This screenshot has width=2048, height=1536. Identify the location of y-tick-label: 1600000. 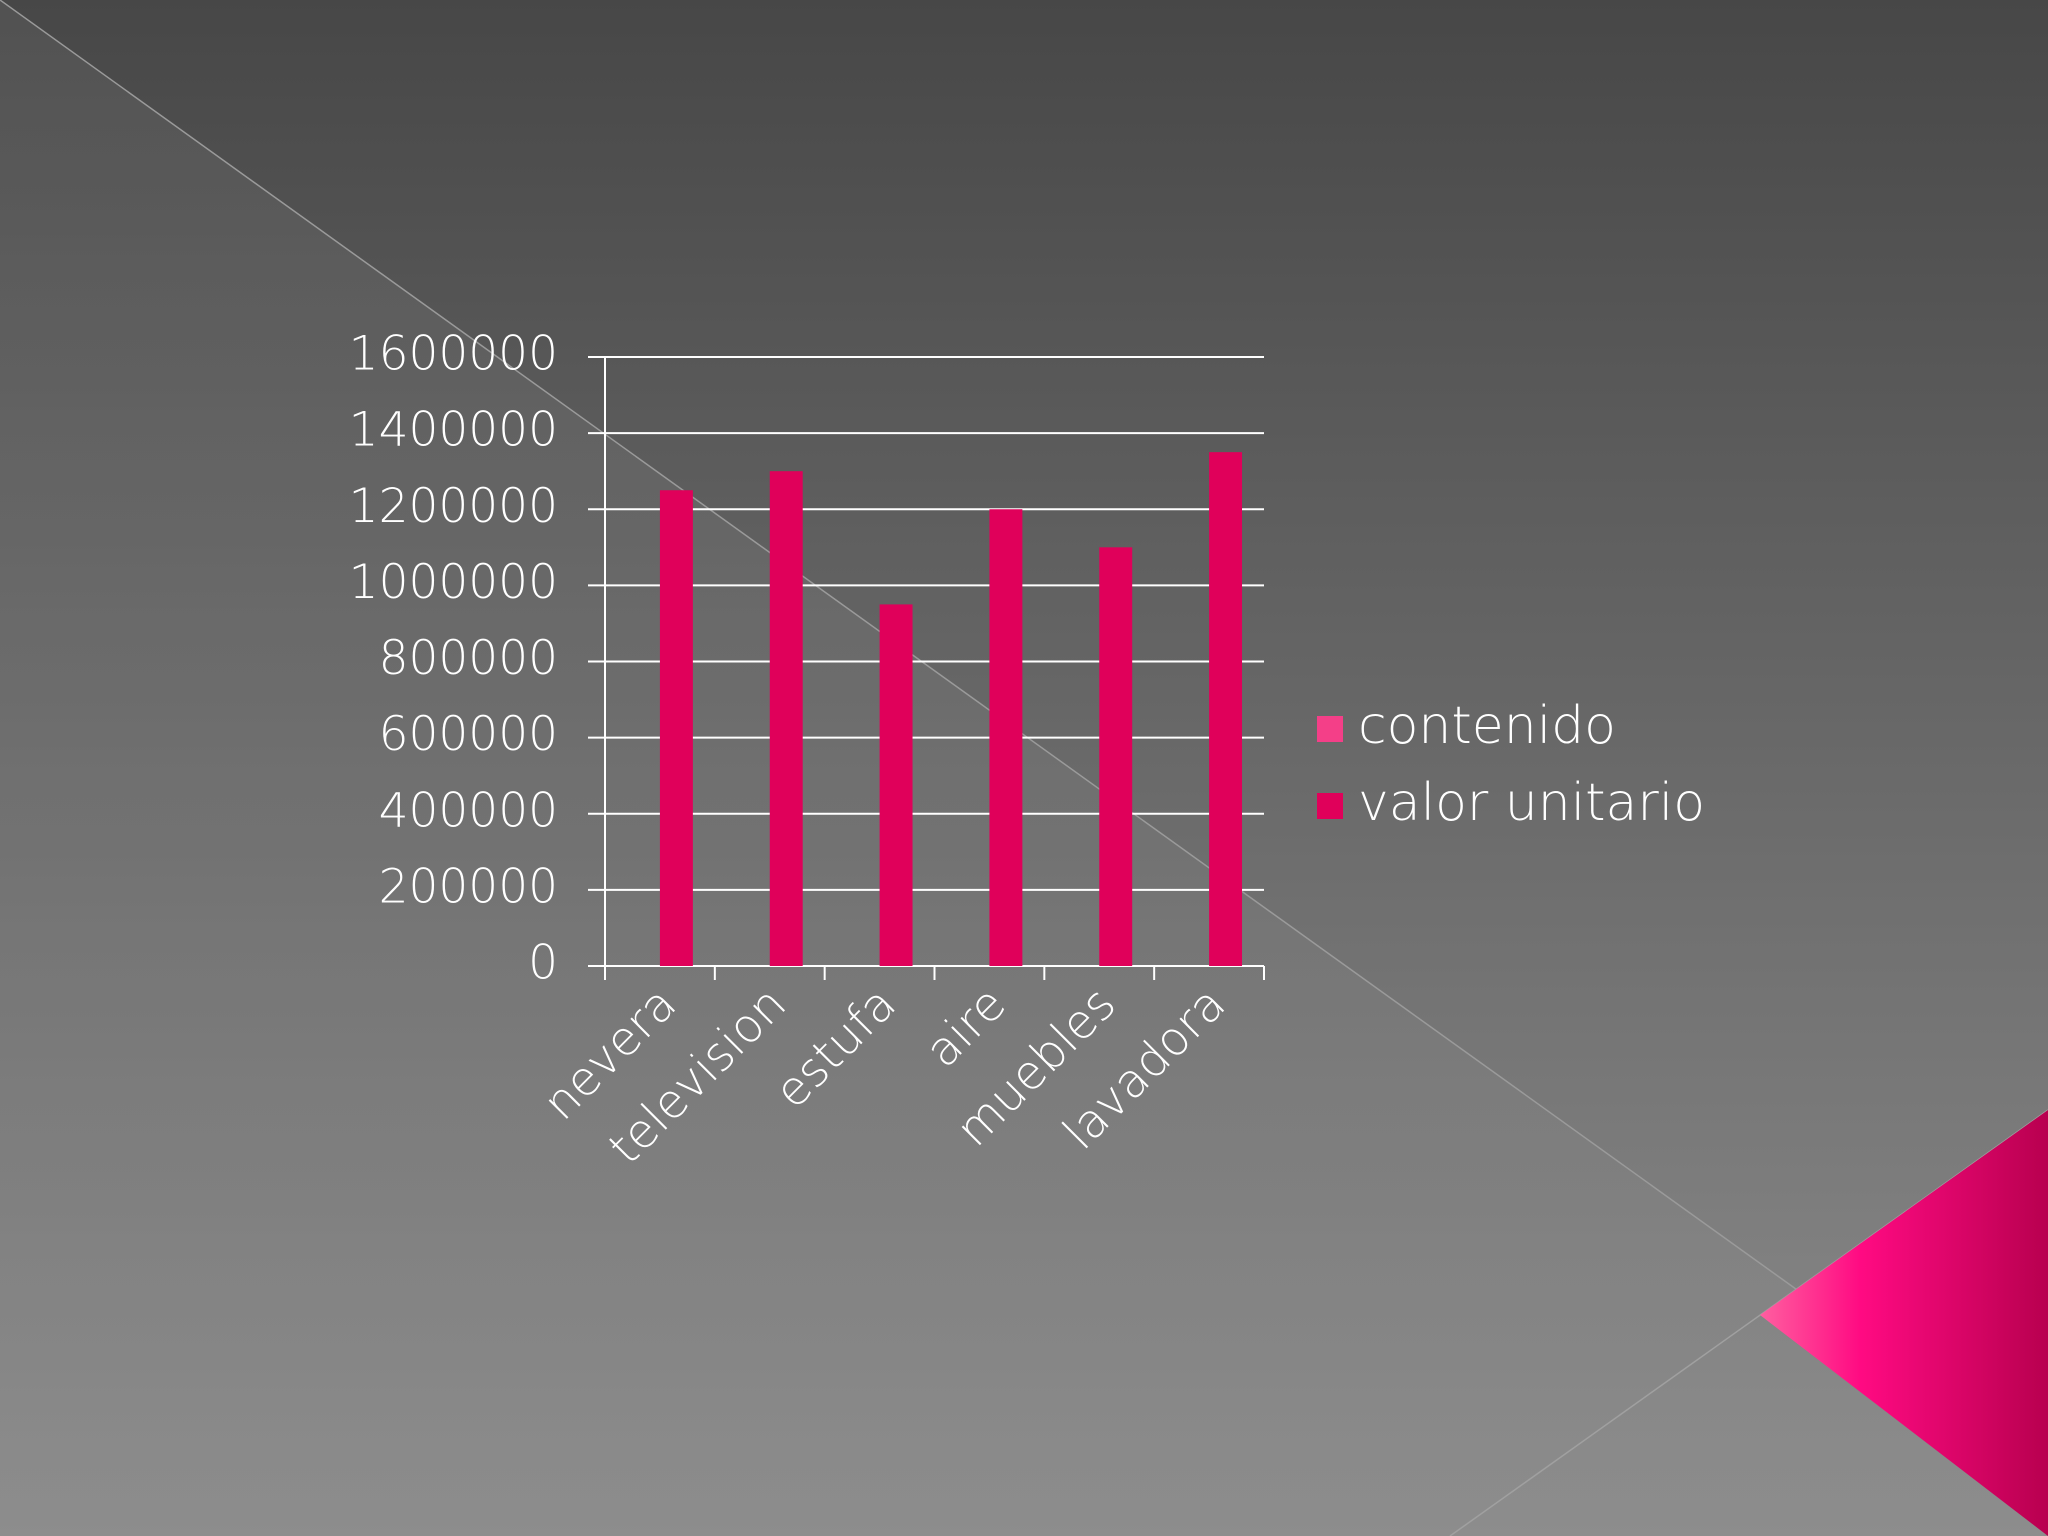
(453, 354).